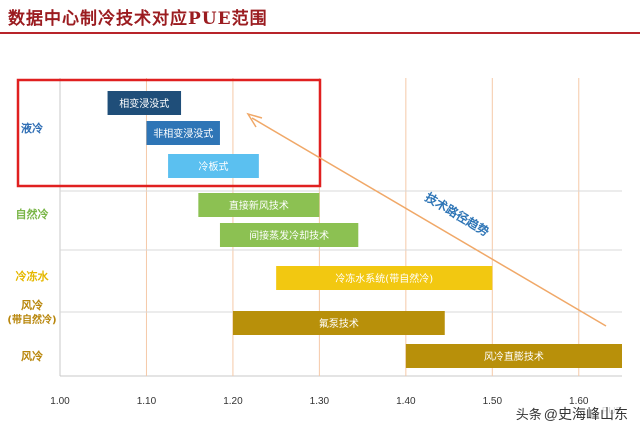 The height and width of the screenshot is (432, 640). What do you see at coordinates (406, 401) in the screenshot?
I see `x-tick-label: 1.40` at bounding box center [406, 401].